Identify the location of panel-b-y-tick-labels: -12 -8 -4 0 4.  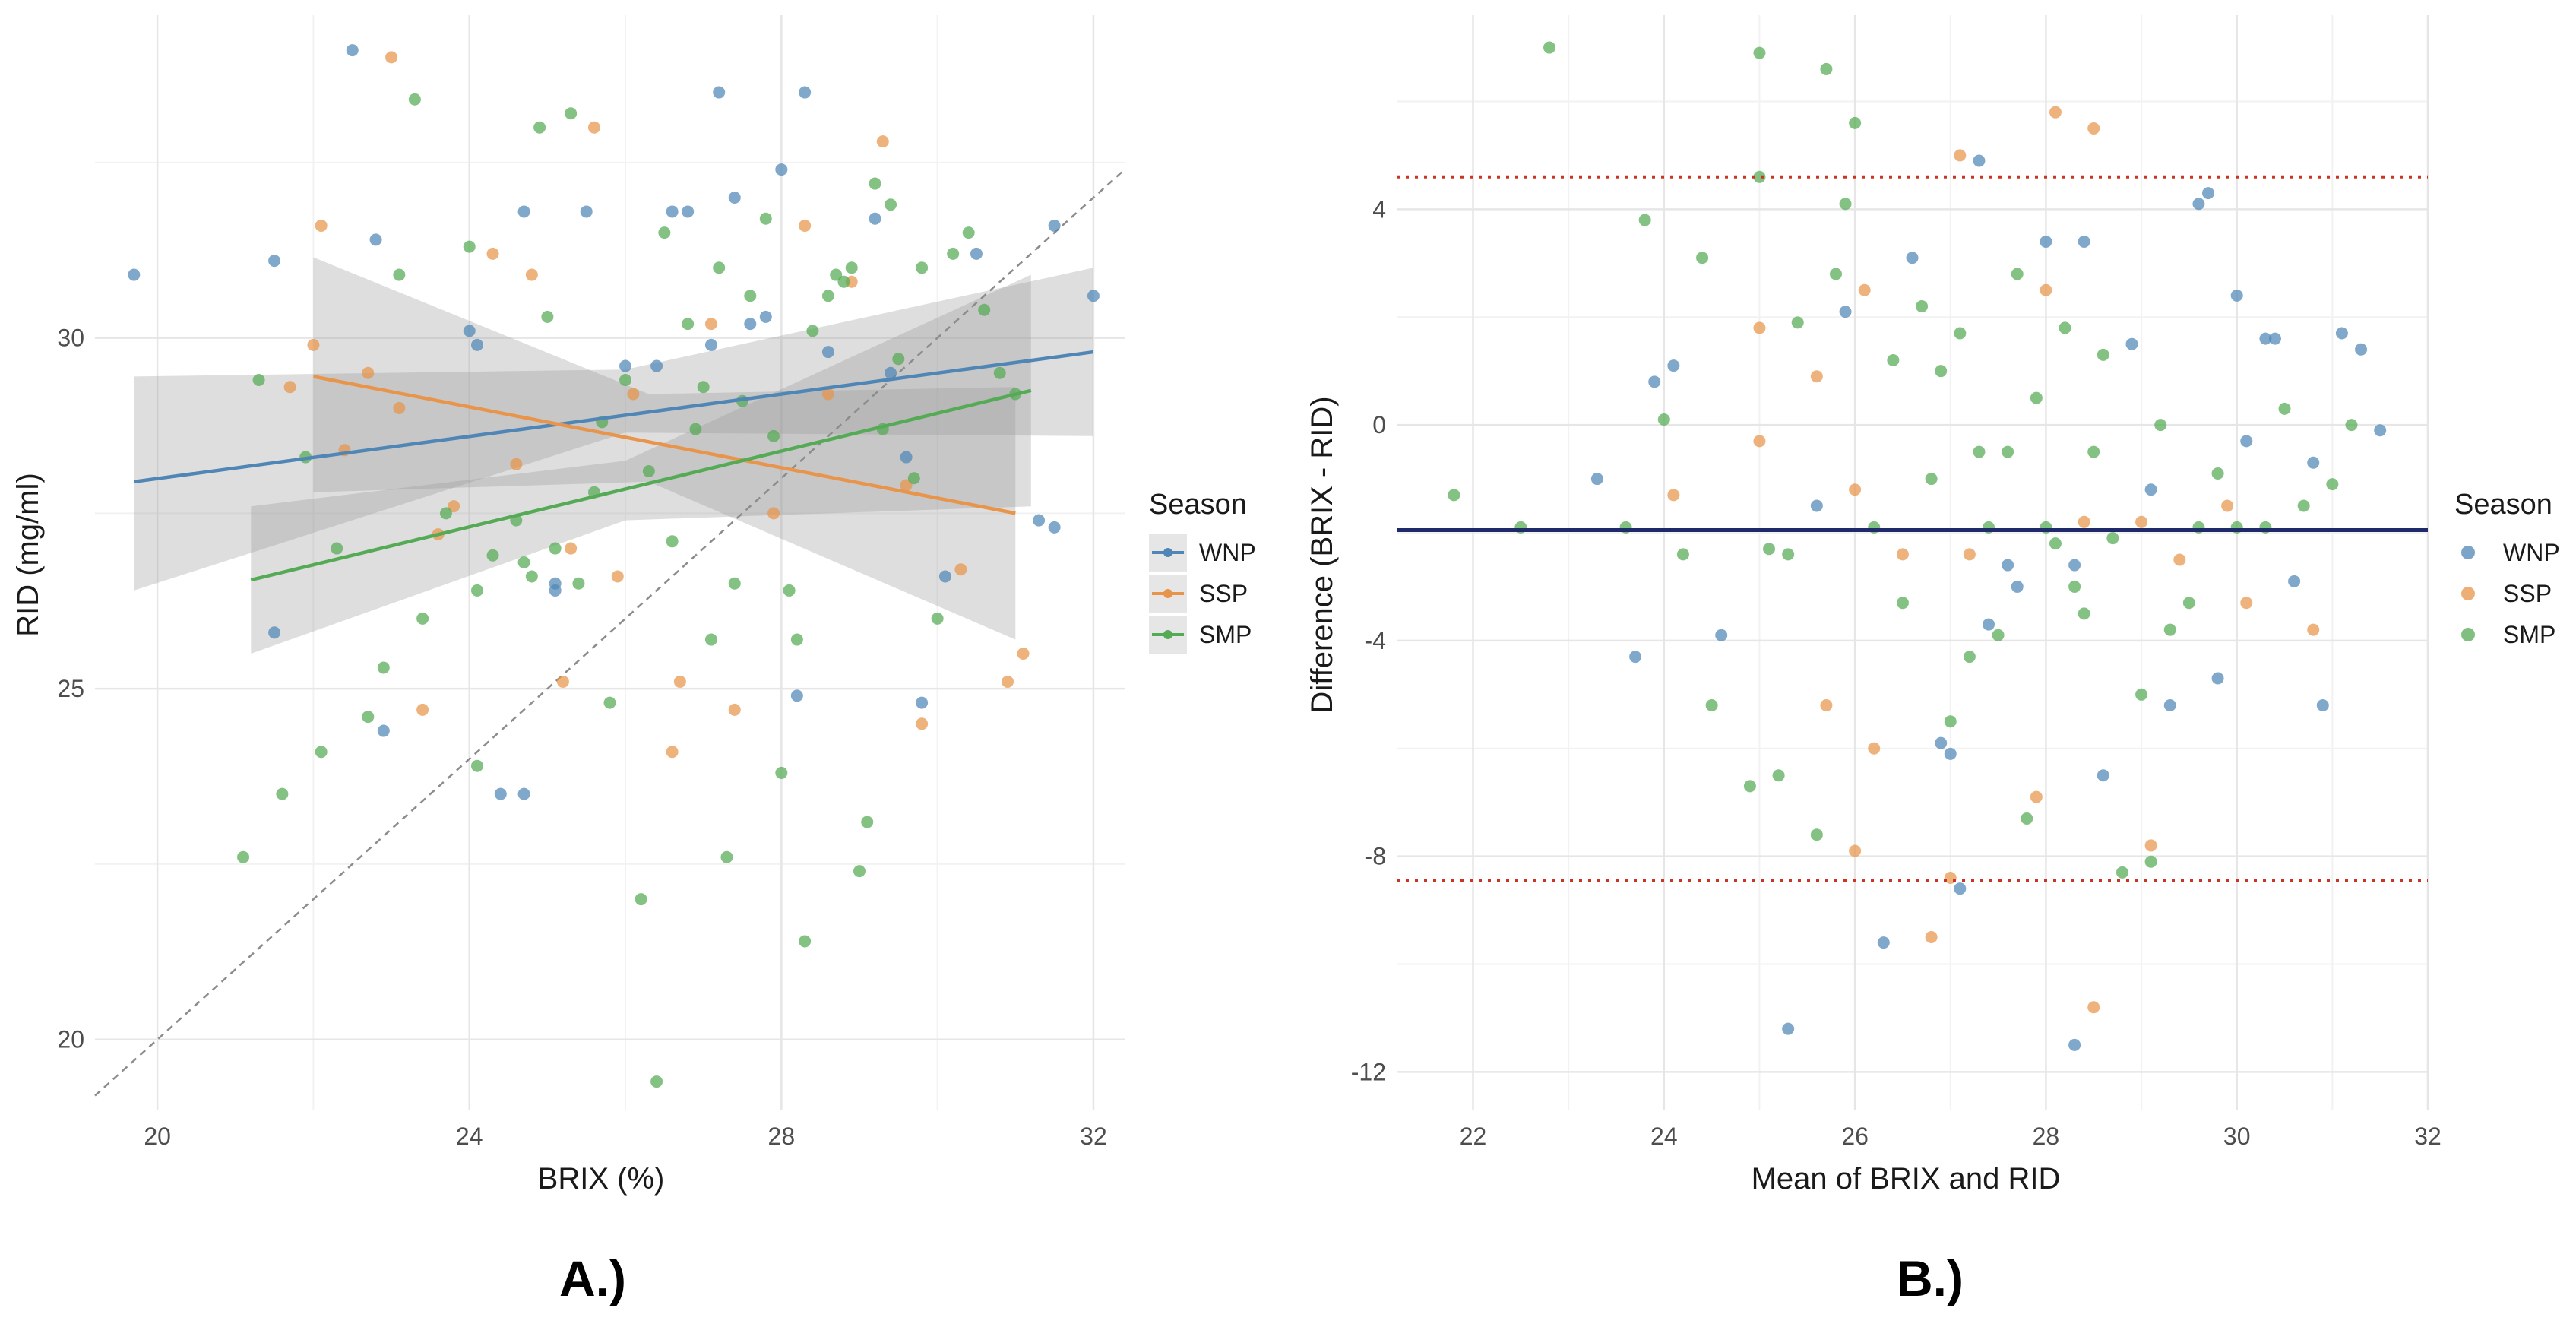
(1368, 640).